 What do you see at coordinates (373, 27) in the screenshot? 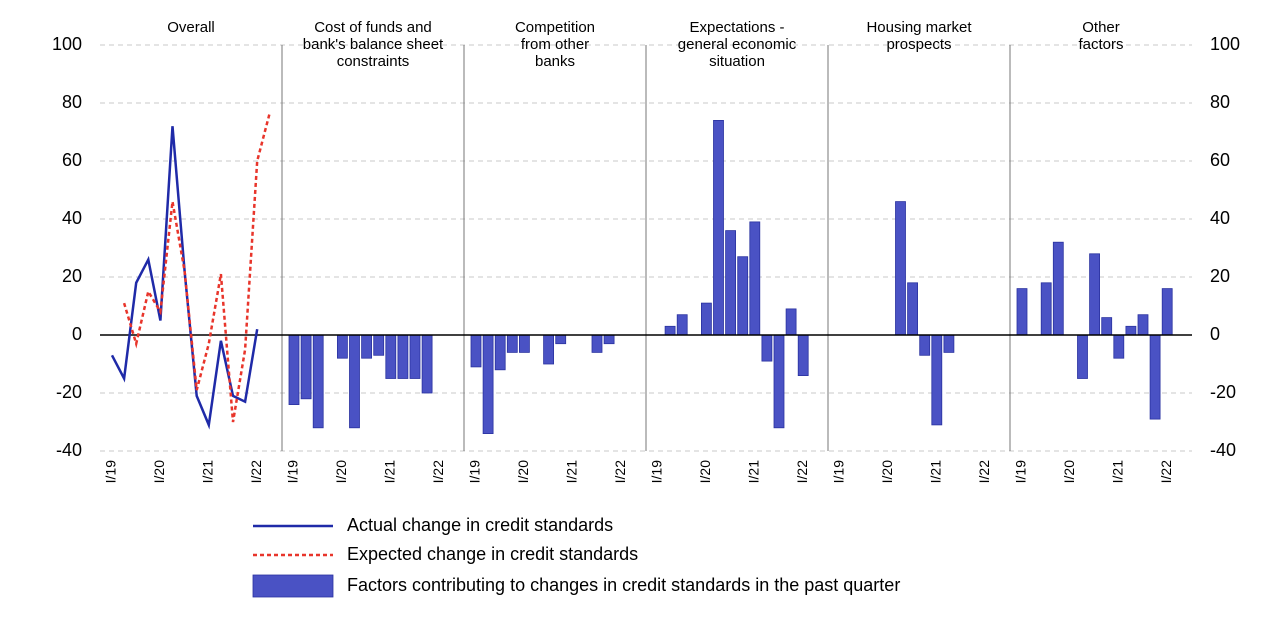
I see `panel-title: Cost of funds and` at bounding box center [373, 27].